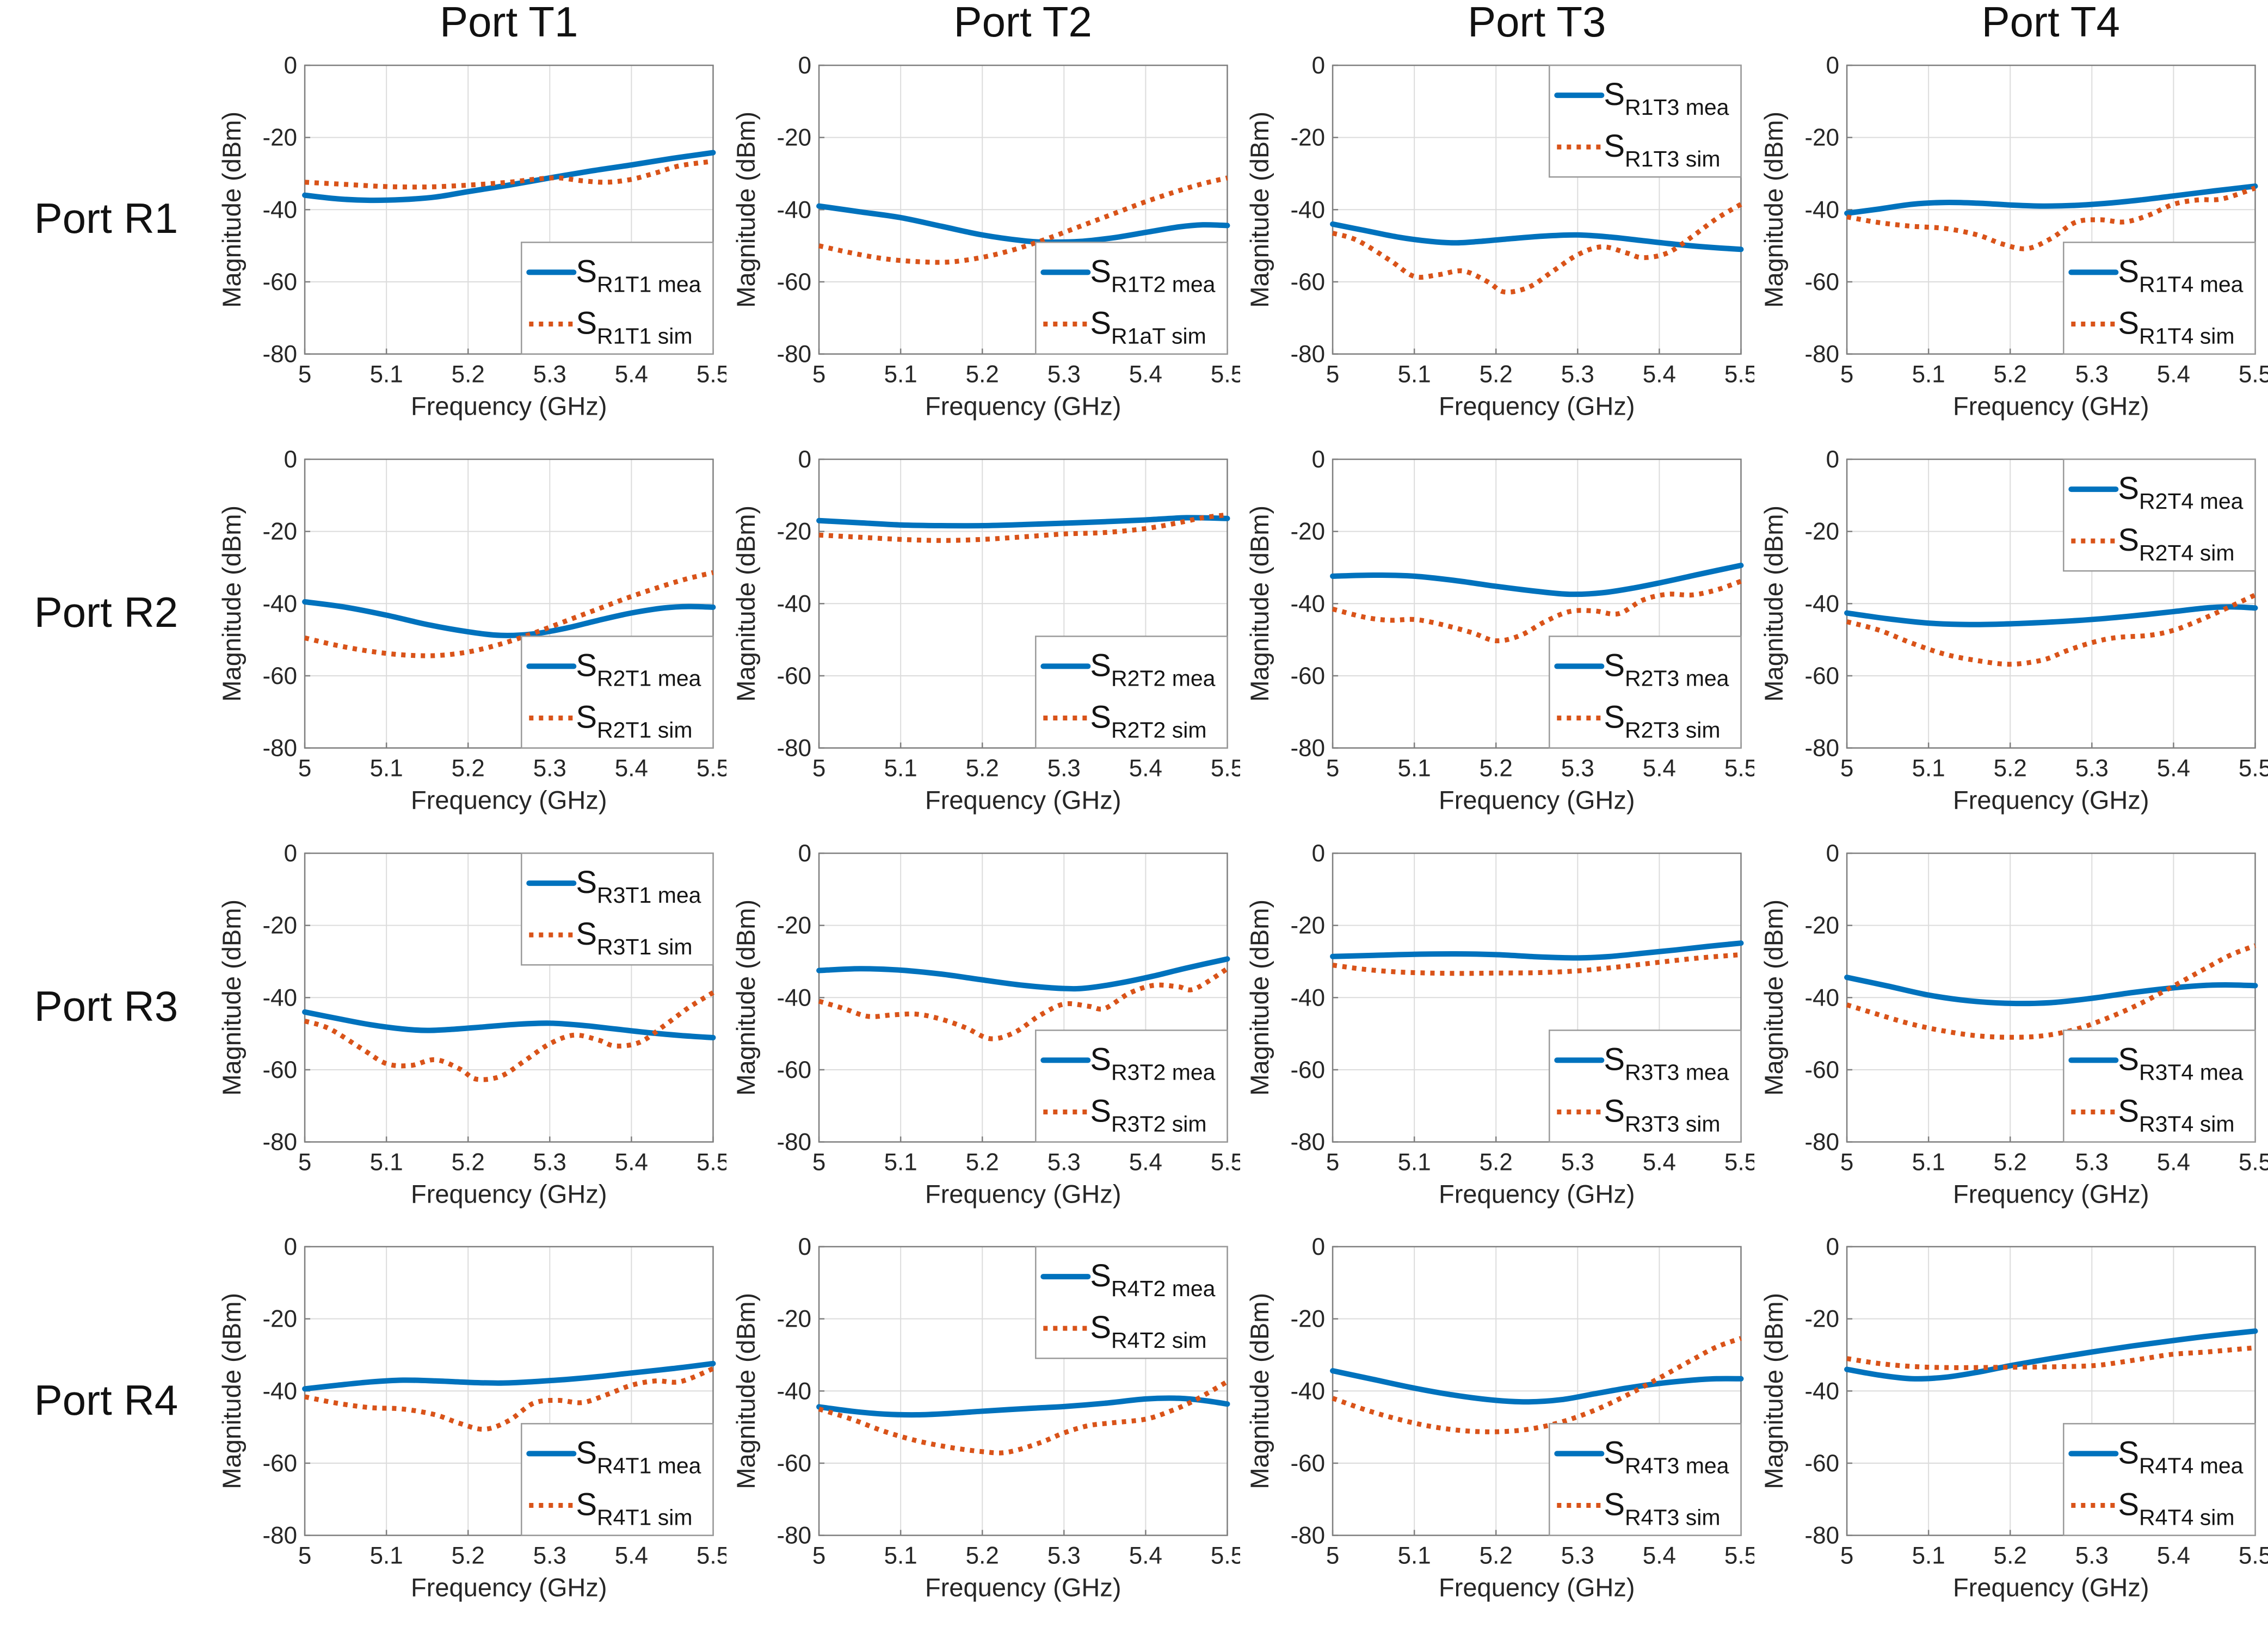  I want to click on legend-entry-label: SR2T4 sim, so click(2176, 543).